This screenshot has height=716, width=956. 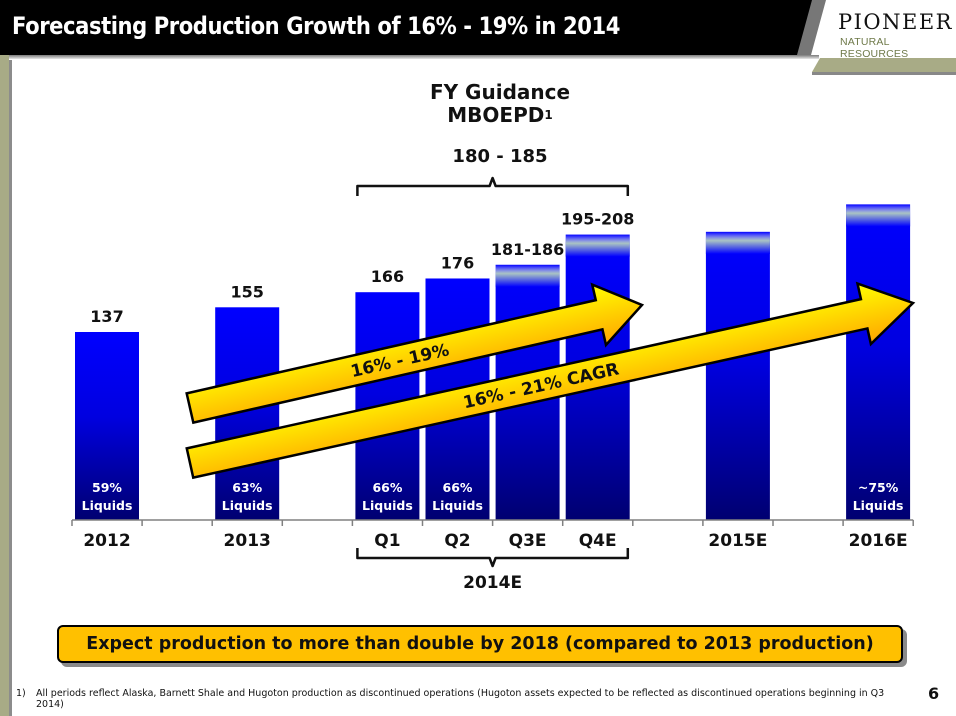 What do you see at coordinates (878, 215) in the screenshot?
I see `bar-fade-2016e` at bounding box center [878, 215].